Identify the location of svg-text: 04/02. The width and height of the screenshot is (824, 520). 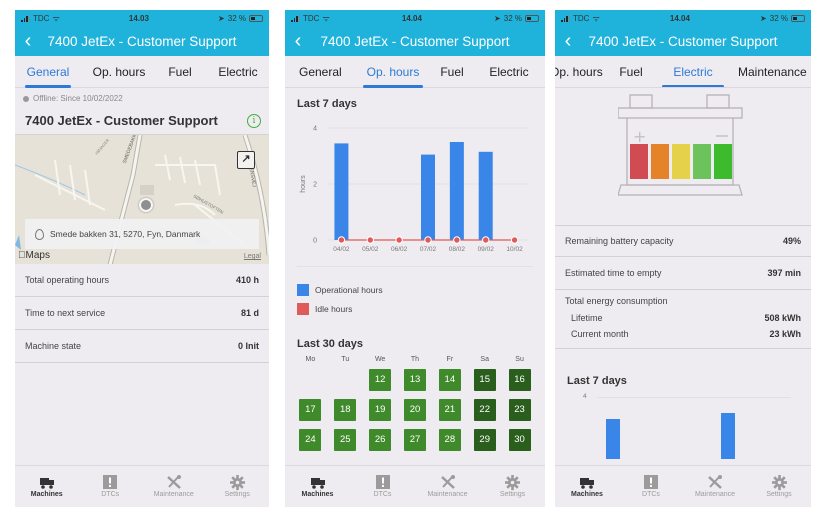
(341, 249).